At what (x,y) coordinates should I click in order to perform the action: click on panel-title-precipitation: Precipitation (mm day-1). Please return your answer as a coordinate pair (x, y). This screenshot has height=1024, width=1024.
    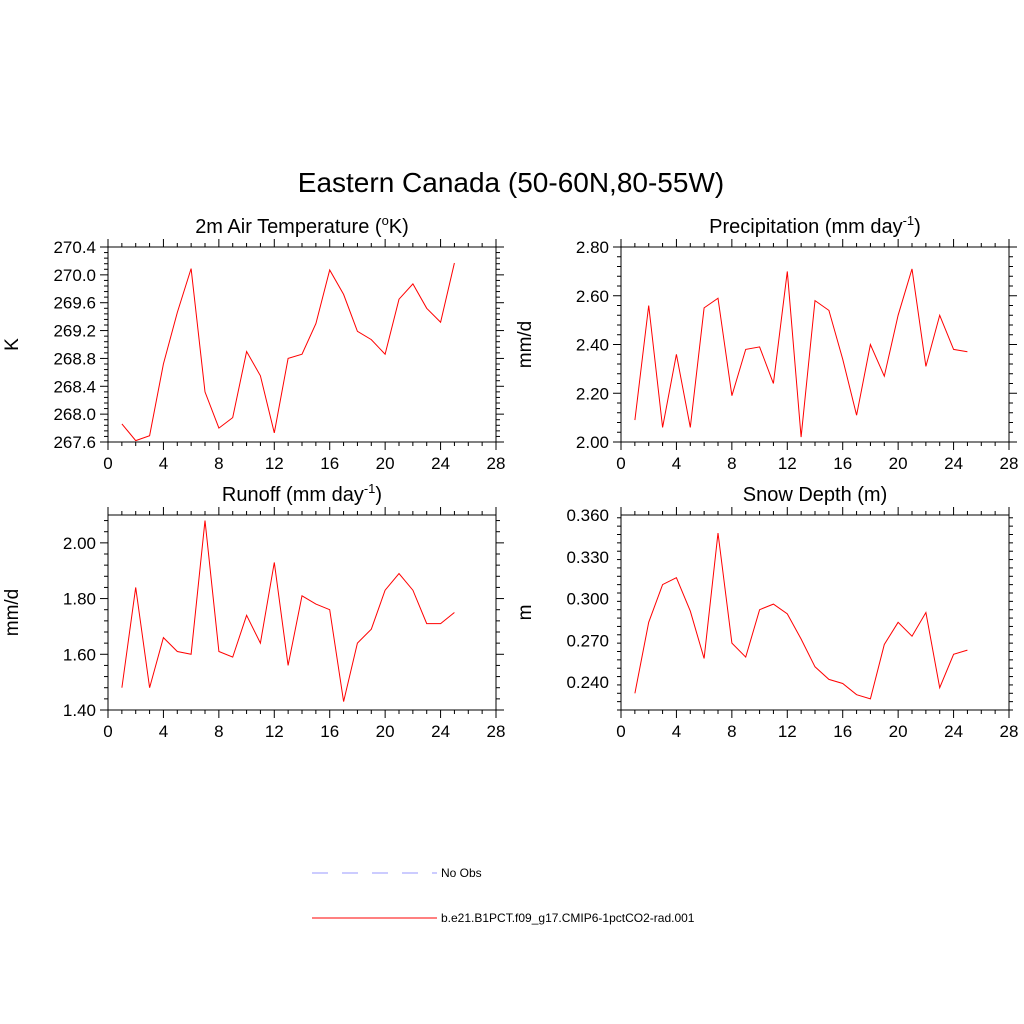
    Looking at the image, I should click on (815, 225).